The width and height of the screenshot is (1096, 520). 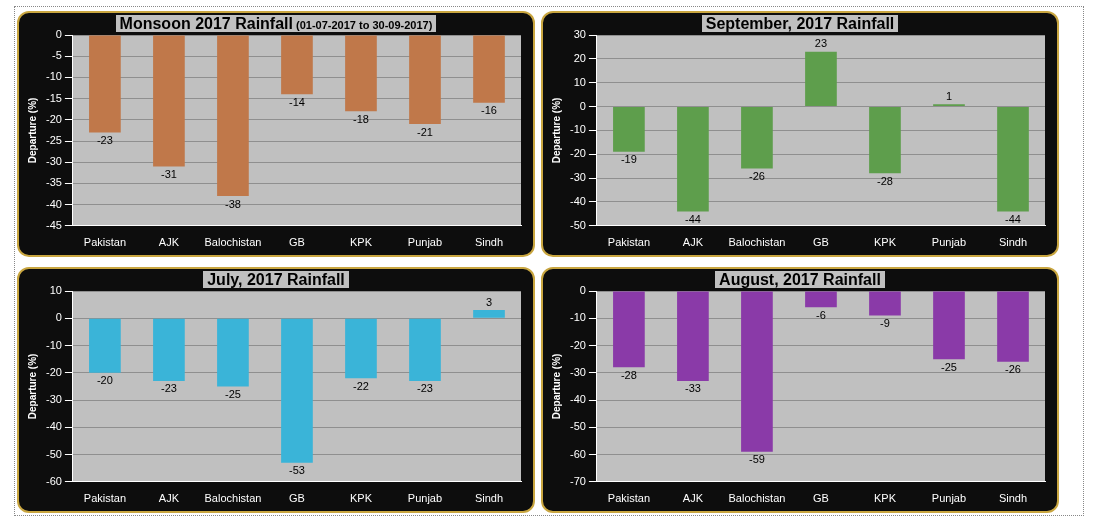 What do you see at coordinates (885, 323) in the screenshot?
I see `data-label: -9` at bounding box center [885, 323].